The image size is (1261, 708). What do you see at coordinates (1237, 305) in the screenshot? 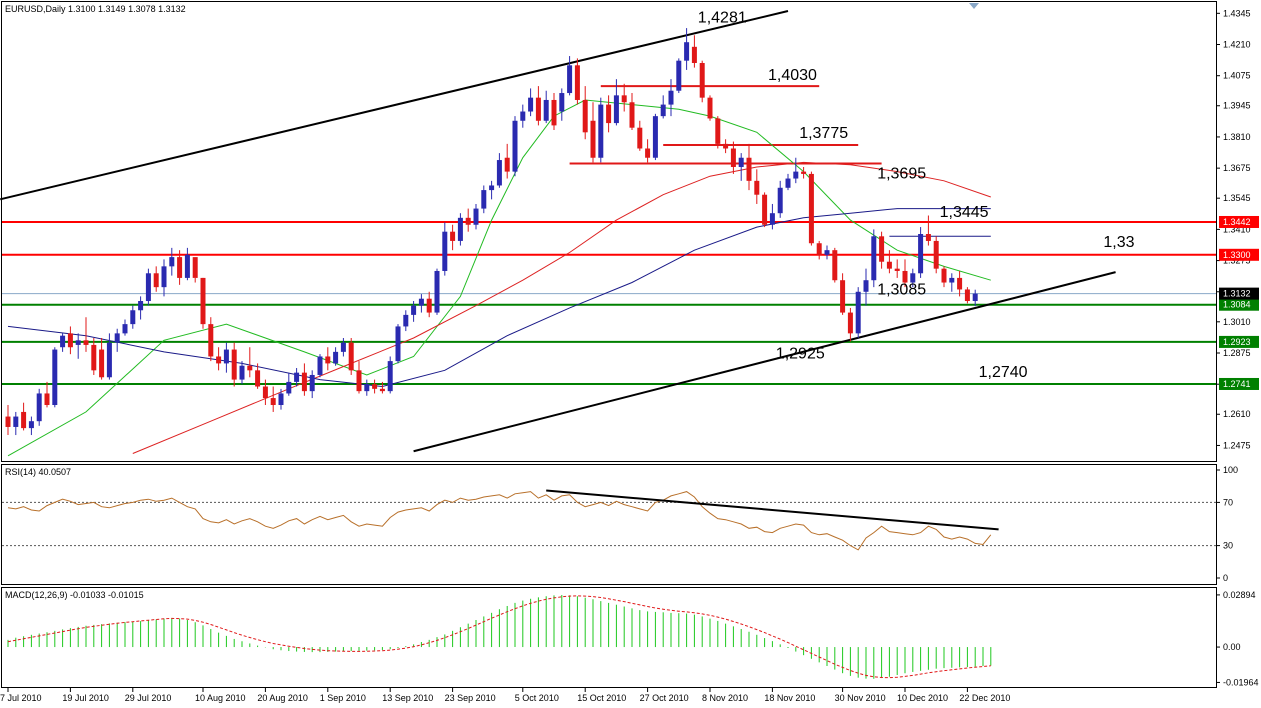
I see `price-level-badge-label: 1.3084` at bounding box center [1237, 305].